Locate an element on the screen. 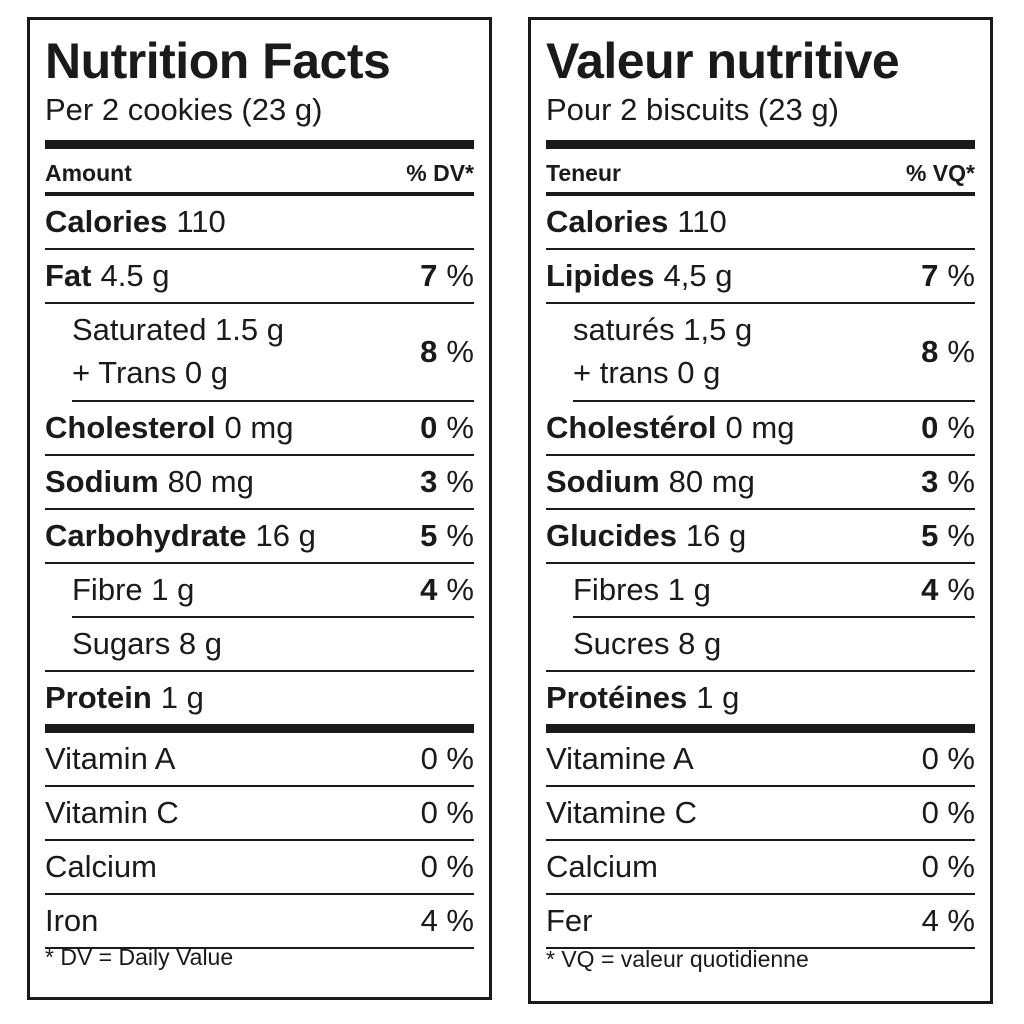 This screenshot has height=1024, width=1024. cholesterol-row: Cholesterol 0 mg 0% is located at coordinates (259, 429).